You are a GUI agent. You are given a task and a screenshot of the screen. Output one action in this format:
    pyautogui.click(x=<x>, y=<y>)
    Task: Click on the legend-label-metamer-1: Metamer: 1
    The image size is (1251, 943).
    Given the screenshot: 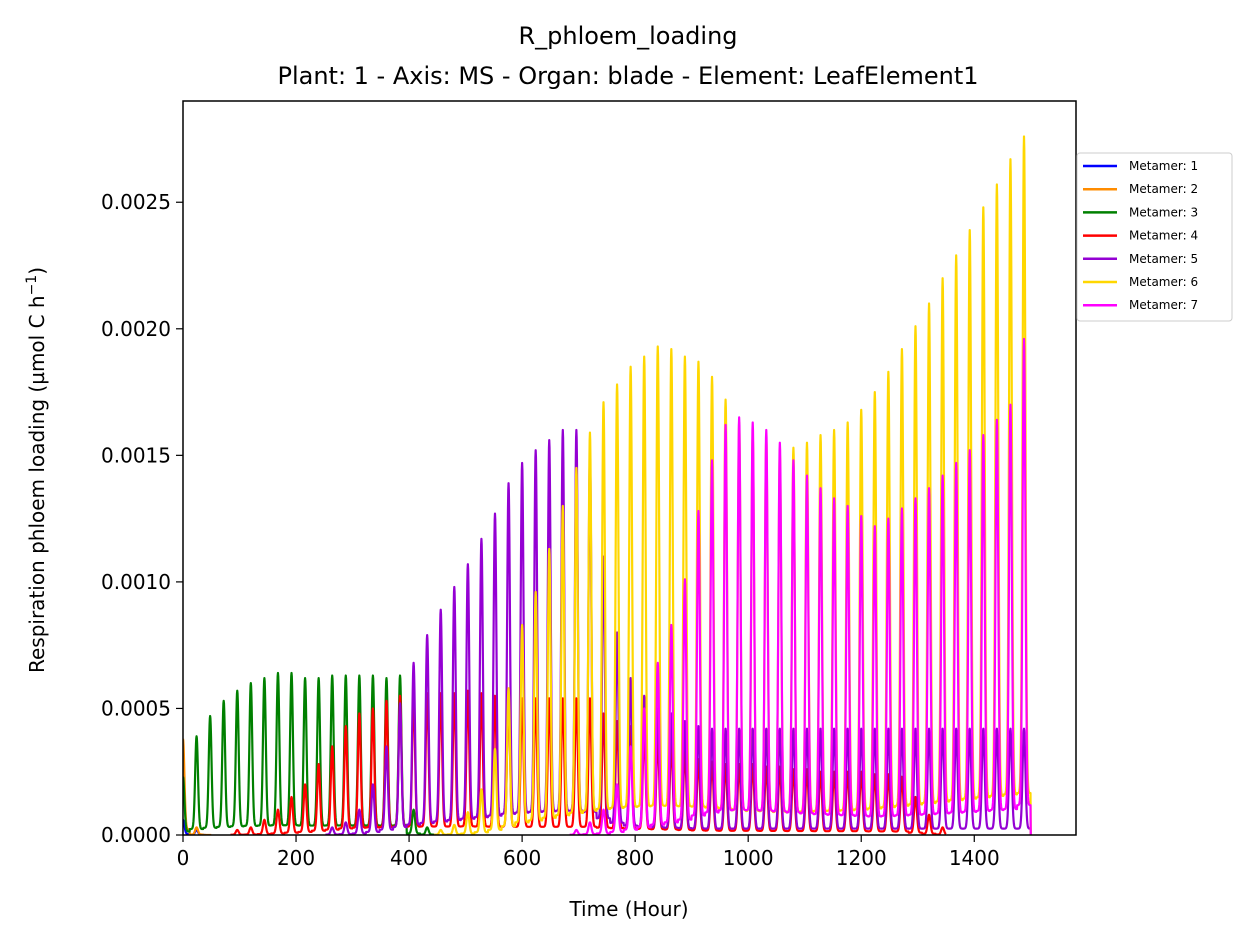 What is the action you would take?
    pyautogui.click(x=1163, y=166)
    